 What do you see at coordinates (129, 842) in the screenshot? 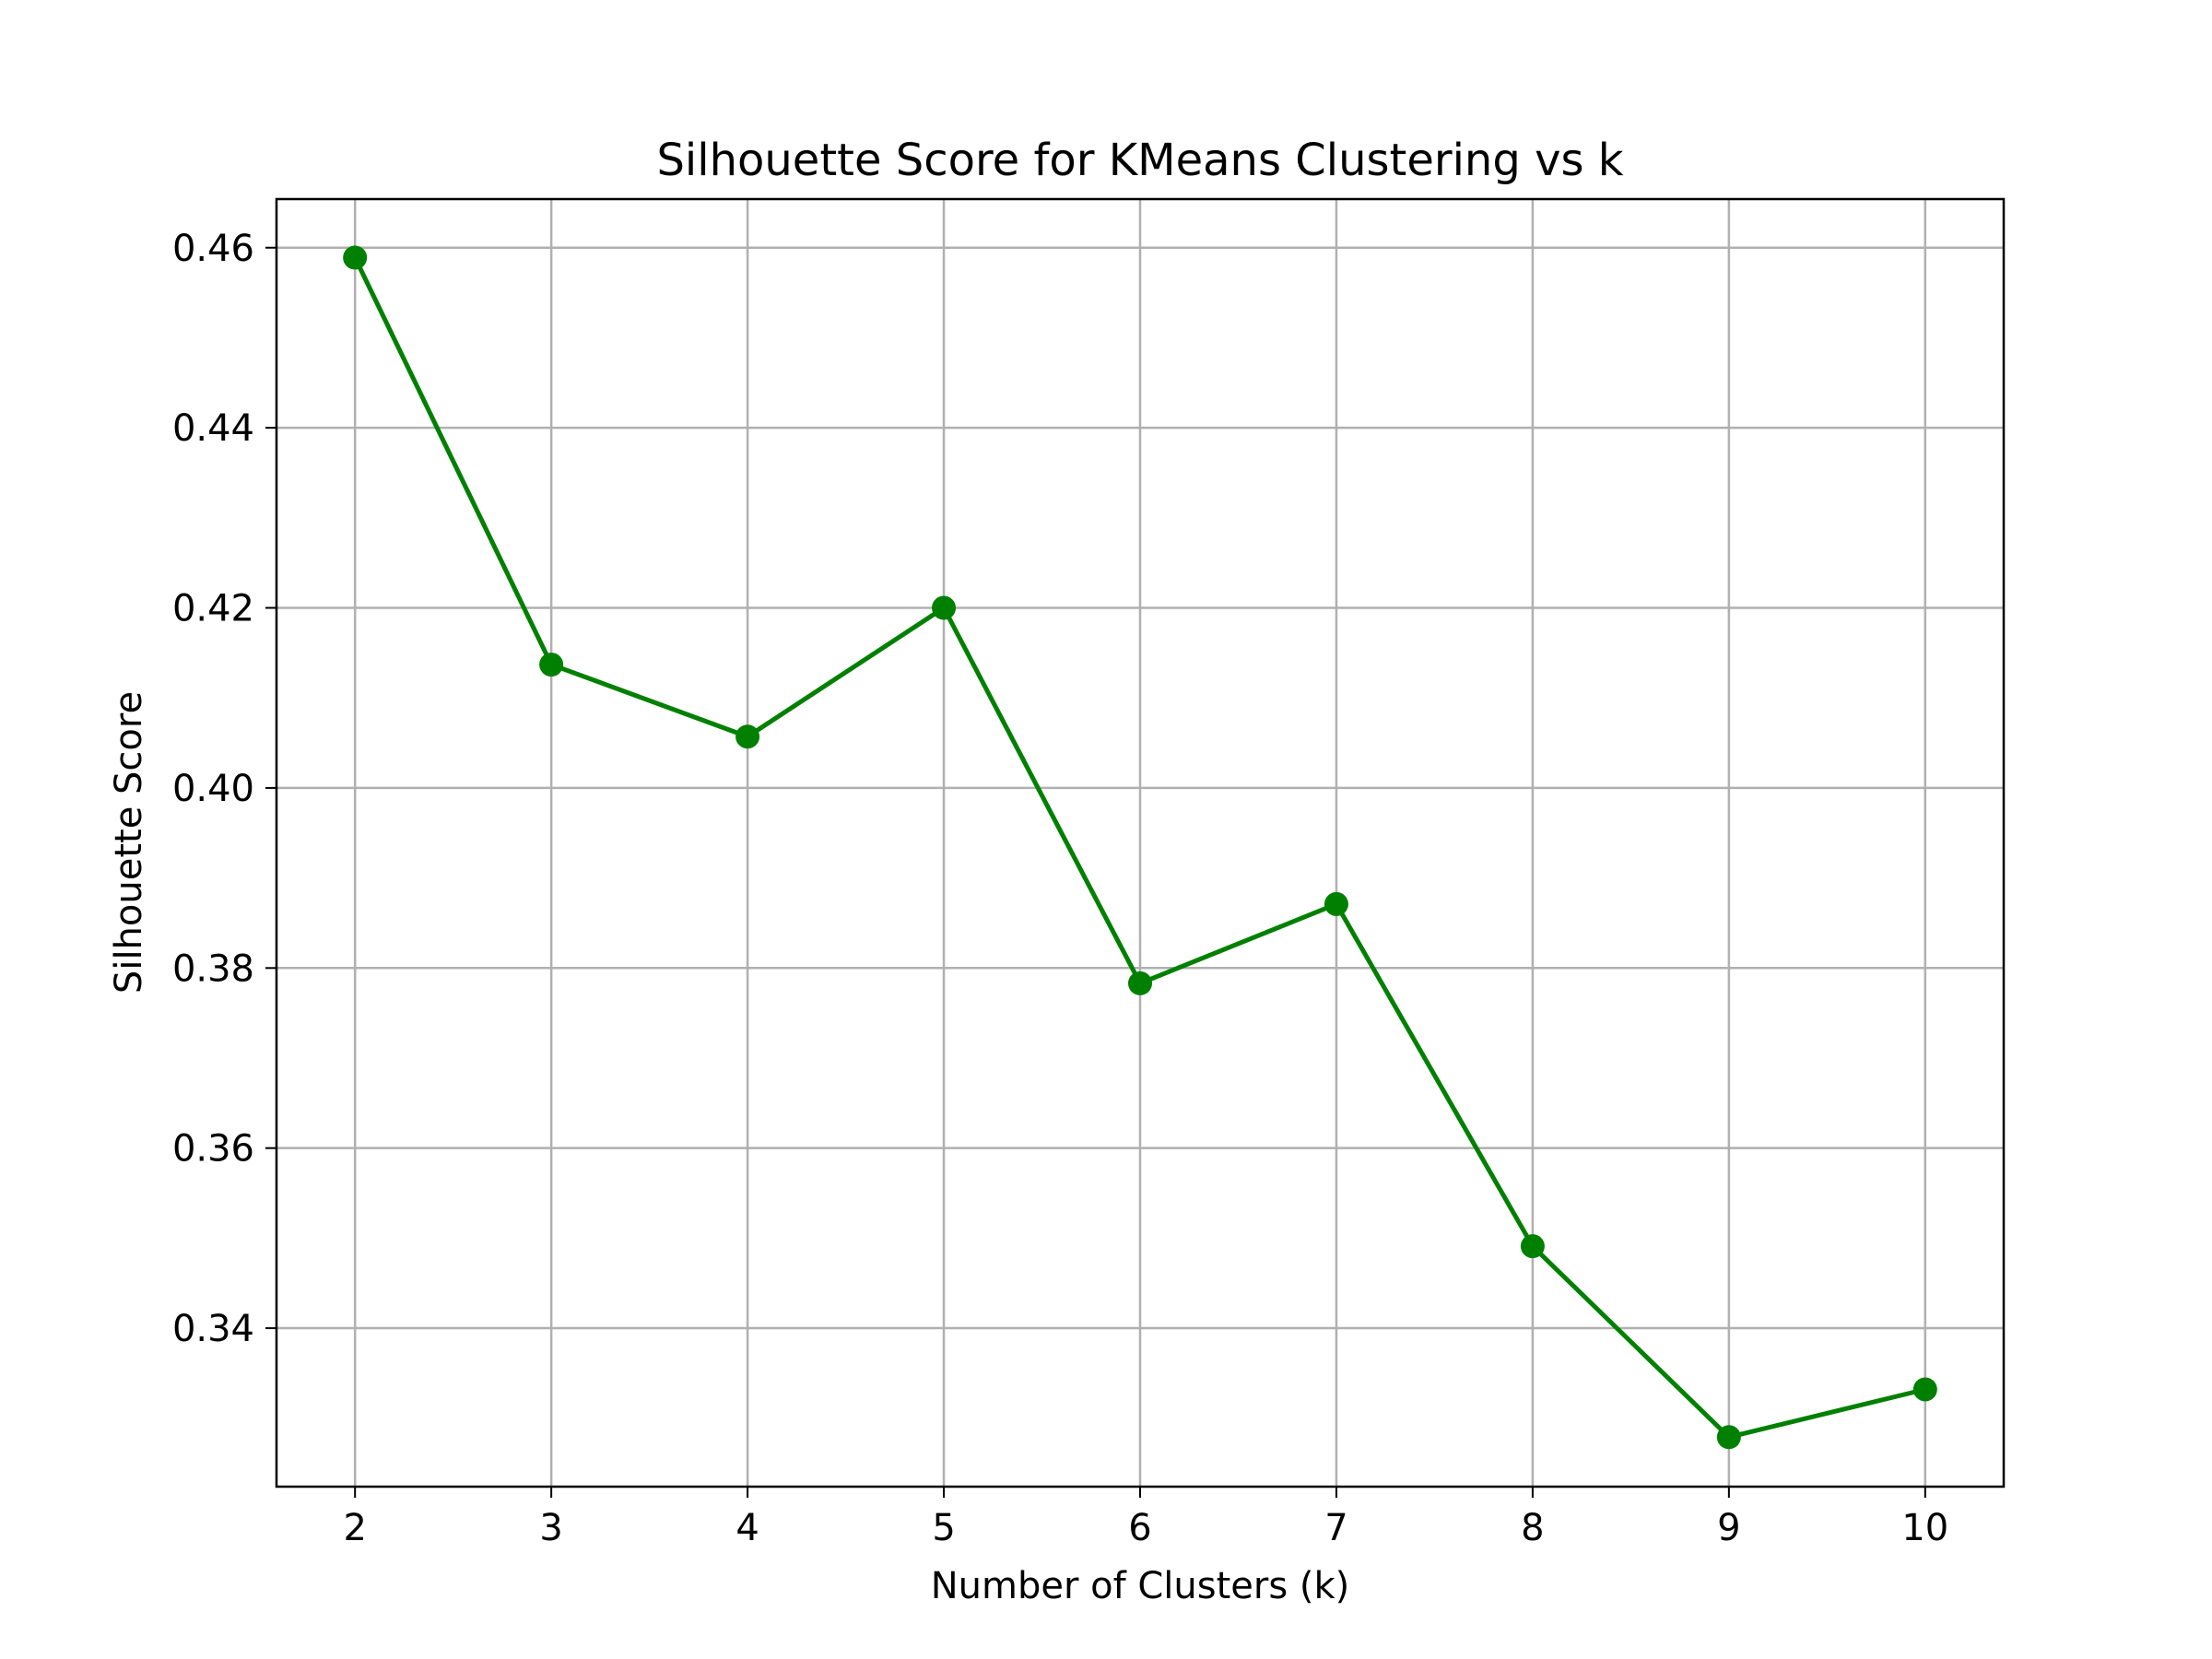
I see `y-axis-label: Silhouette Score` at bounding box center [129, 842].